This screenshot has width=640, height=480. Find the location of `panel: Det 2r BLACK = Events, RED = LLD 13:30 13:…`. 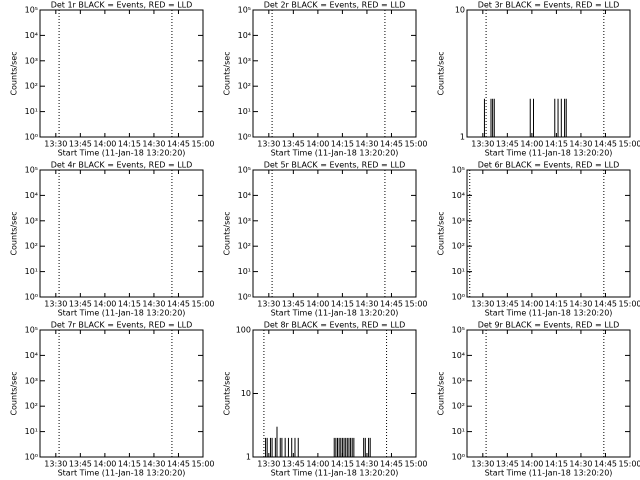

panel: Det 2r BLACK = Events, RED = LLD 13:30 13:… is located at coordinates (325, 79).